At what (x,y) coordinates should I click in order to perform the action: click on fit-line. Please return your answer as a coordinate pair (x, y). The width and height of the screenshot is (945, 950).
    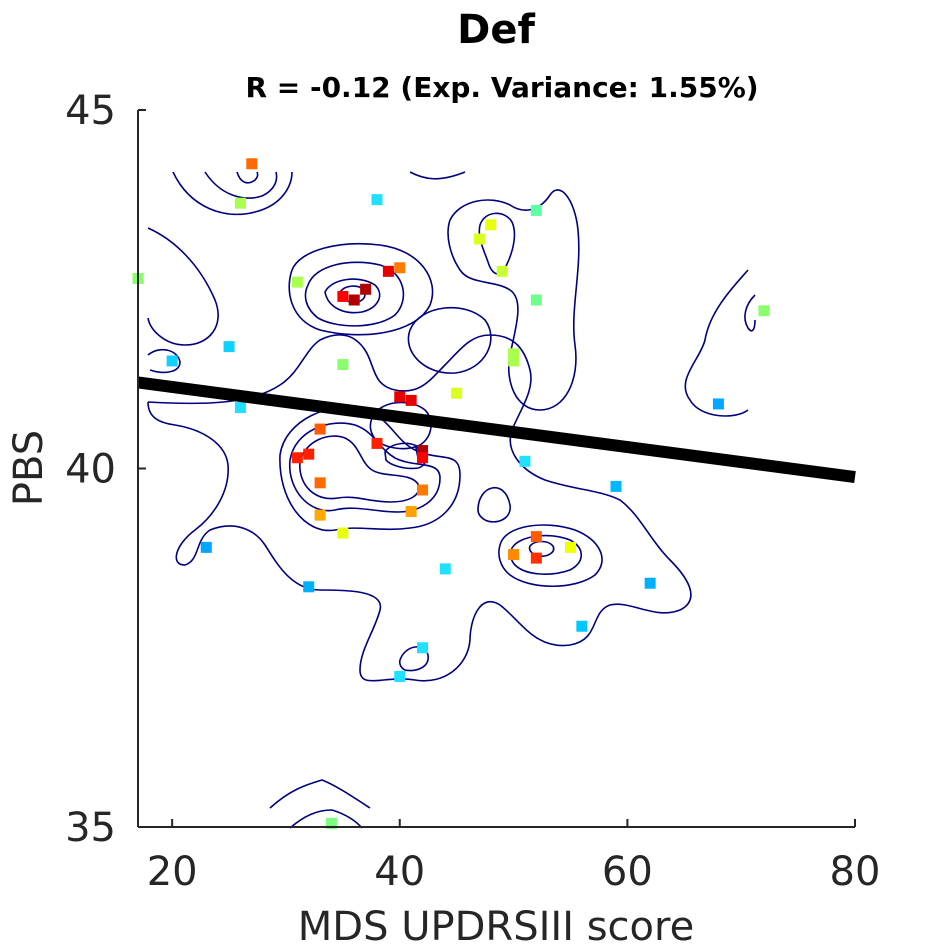
    Looking at the image, I should click on (496, 430).